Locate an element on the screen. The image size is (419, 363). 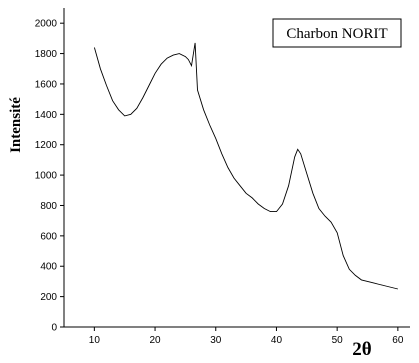
x-tick-label: 40 is located at coordinates (277, 340).